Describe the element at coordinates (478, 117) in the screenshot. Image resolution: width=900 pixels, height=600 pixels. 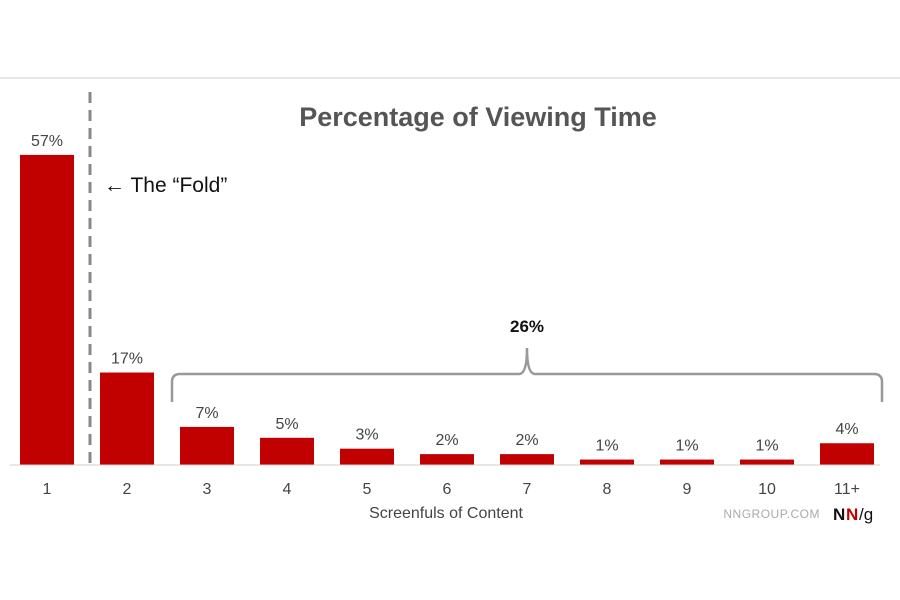
I see `chart-title: Percentage of Viewing Time` at that location.